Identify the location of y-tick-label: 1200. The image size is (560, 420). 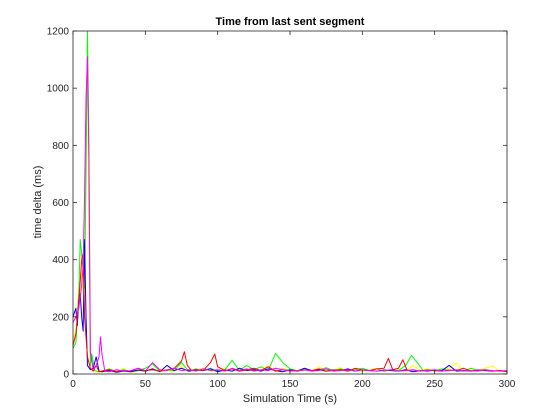
(58, 32).